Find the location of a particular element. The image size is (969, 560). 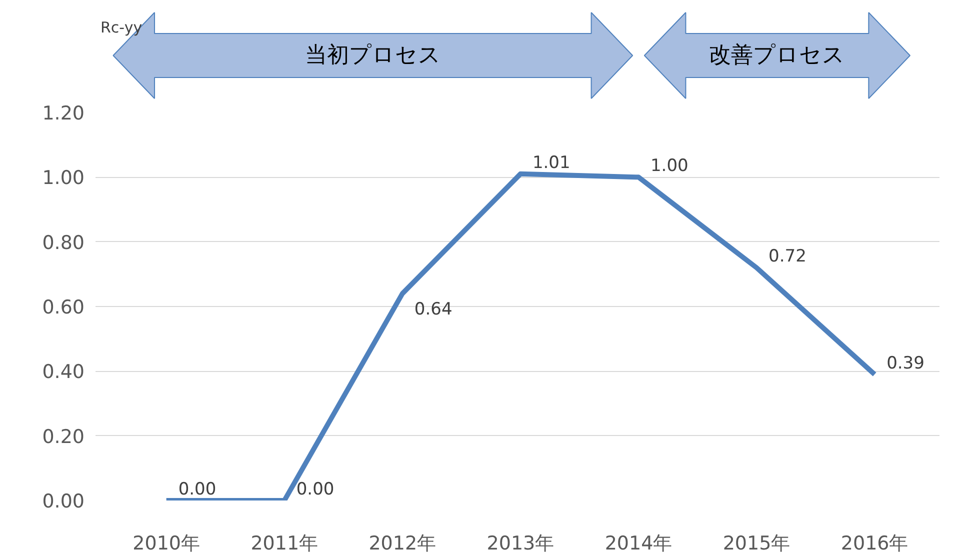

x-tick-label: 2012年 is located at coordinates (402, 543).